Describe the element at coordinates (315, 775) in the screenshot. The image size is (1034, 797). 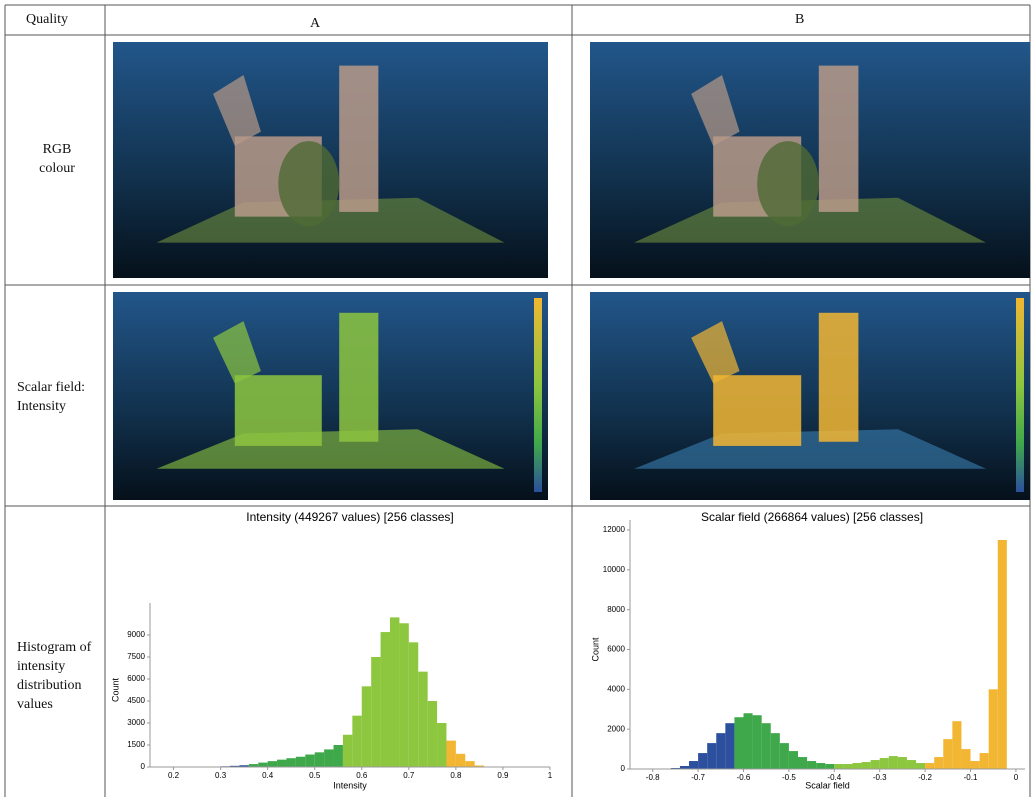
I see `x-tick-label: 0.5` at that location.